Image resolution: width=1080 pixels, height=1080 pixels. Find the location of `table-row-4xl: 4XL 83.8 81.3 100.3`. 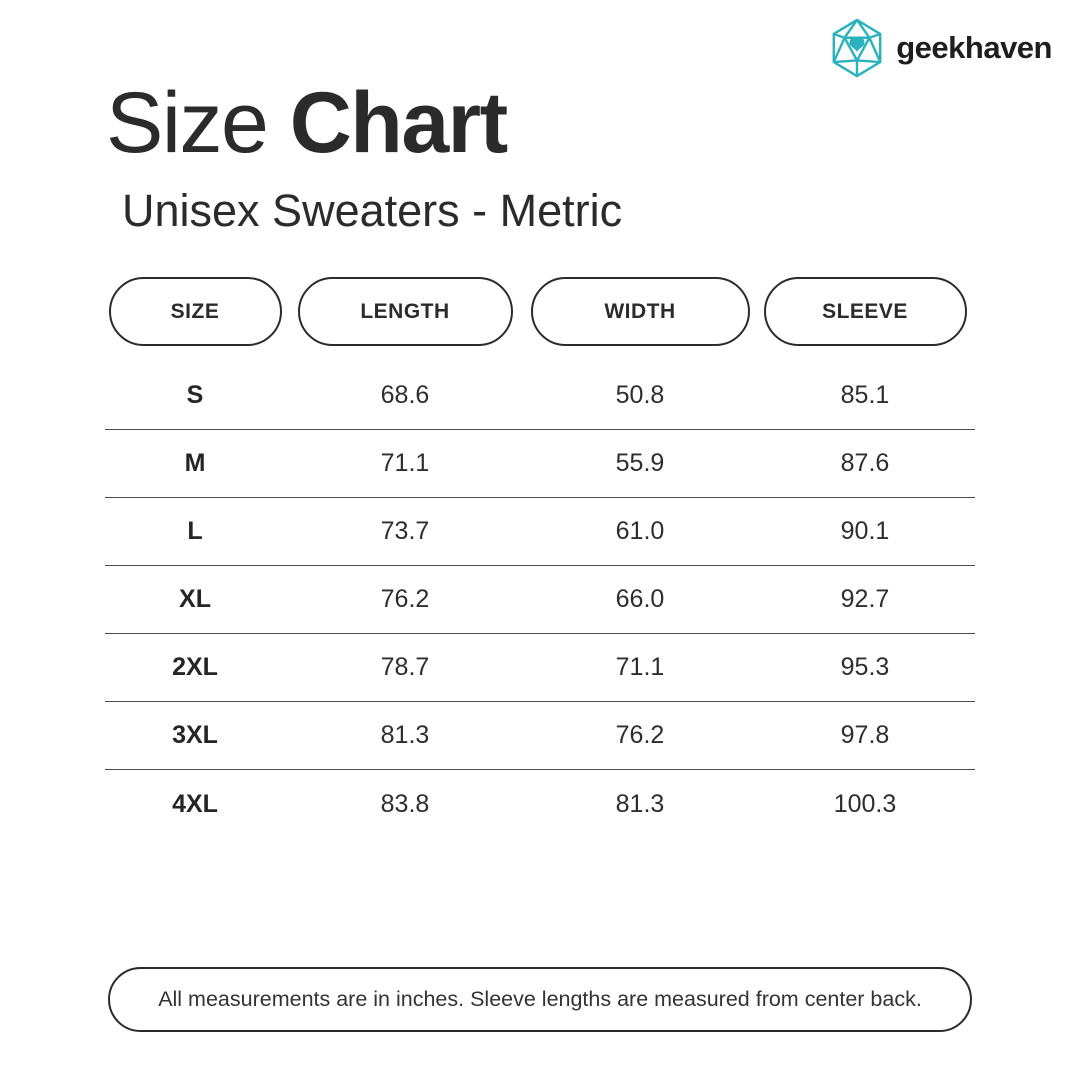

table-row-4xl: 4XL 83.8 81.3 100.3 is located at coordinates (540, 804).